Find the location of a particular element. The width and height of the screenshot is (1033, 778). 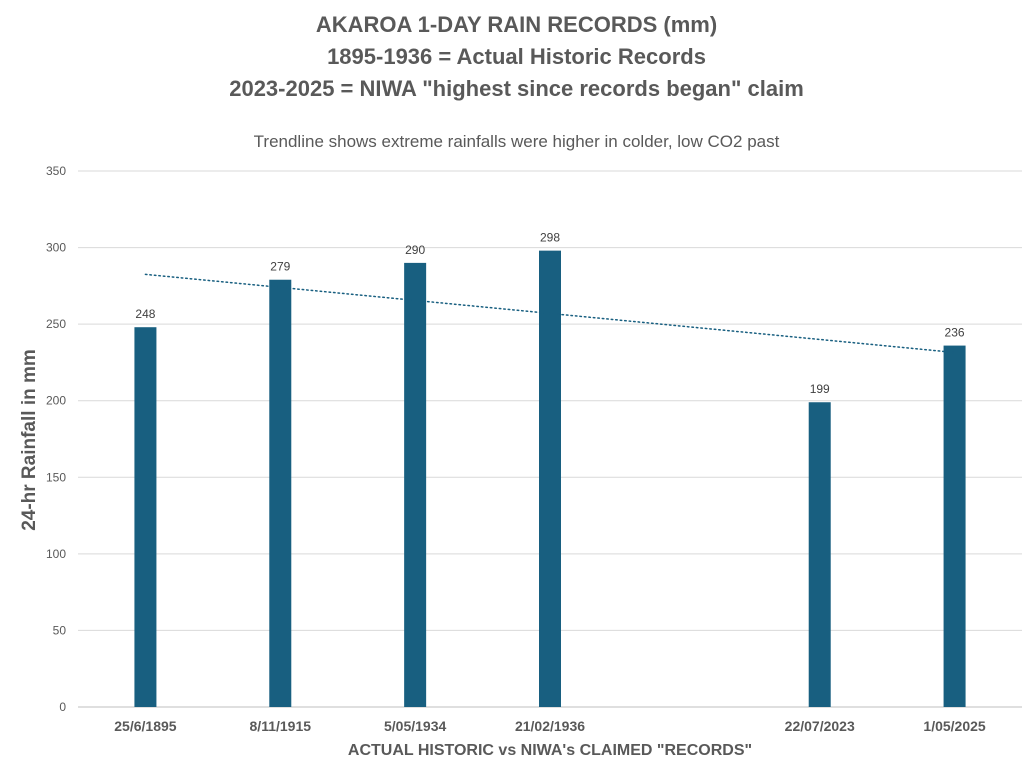

data-label: 279 is located at coordinates (280, 267).